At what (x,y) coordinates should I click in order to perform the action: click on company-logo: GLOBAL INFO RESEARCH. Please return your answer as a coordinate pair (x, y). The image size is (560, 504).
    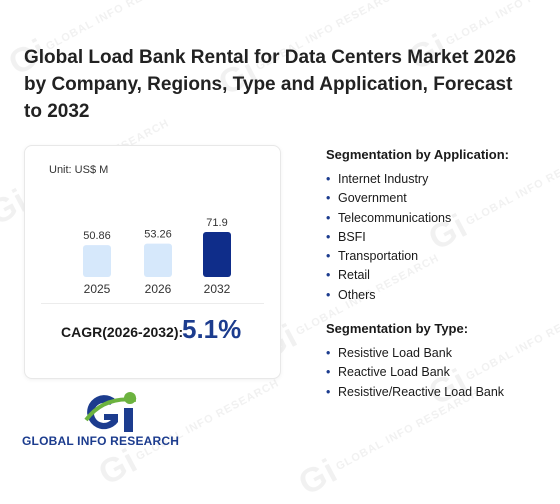
    Looking at the image, I should click on (107, 420).